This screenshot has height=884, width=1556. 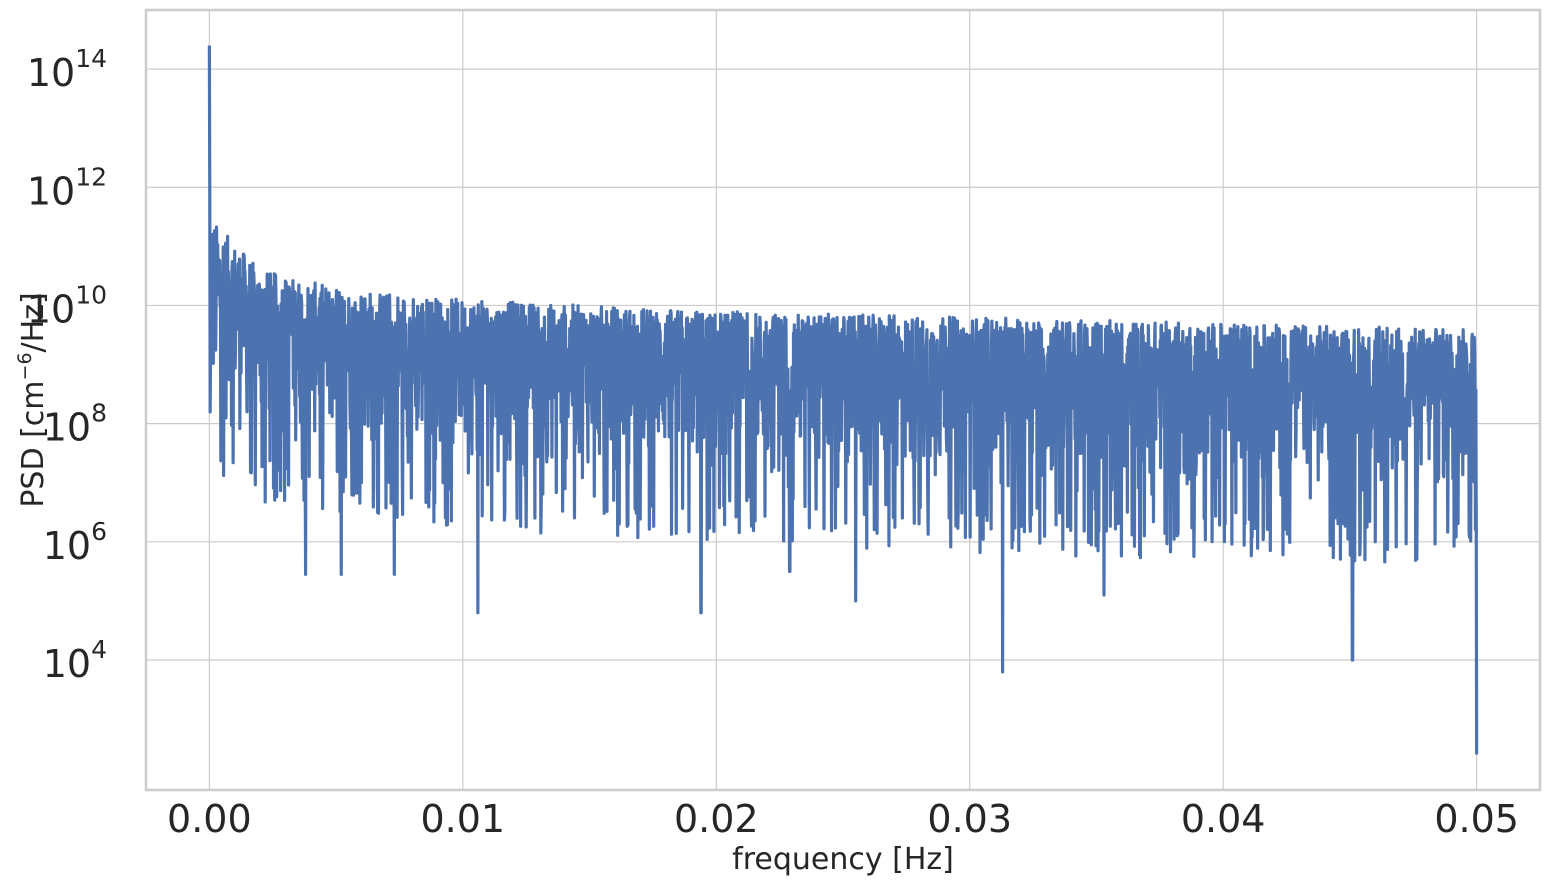 I want to click on y-tick-labels: 10⁴ 10⁶ 10⁸ 10¹⁰ 10¹² 10¹⁴, so click(x=67, y=365).